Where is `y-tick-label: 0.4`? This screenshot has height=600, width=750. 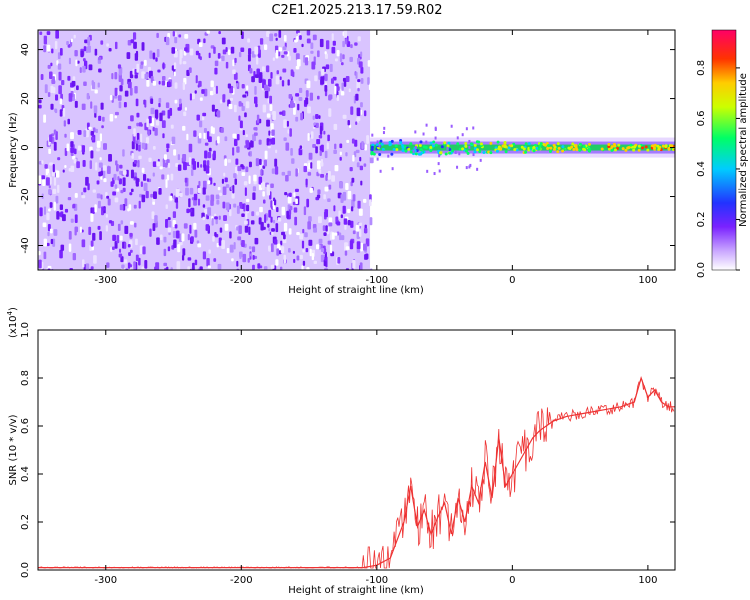 y-tick-label: 0.4 is located at coordinates (25, 474).